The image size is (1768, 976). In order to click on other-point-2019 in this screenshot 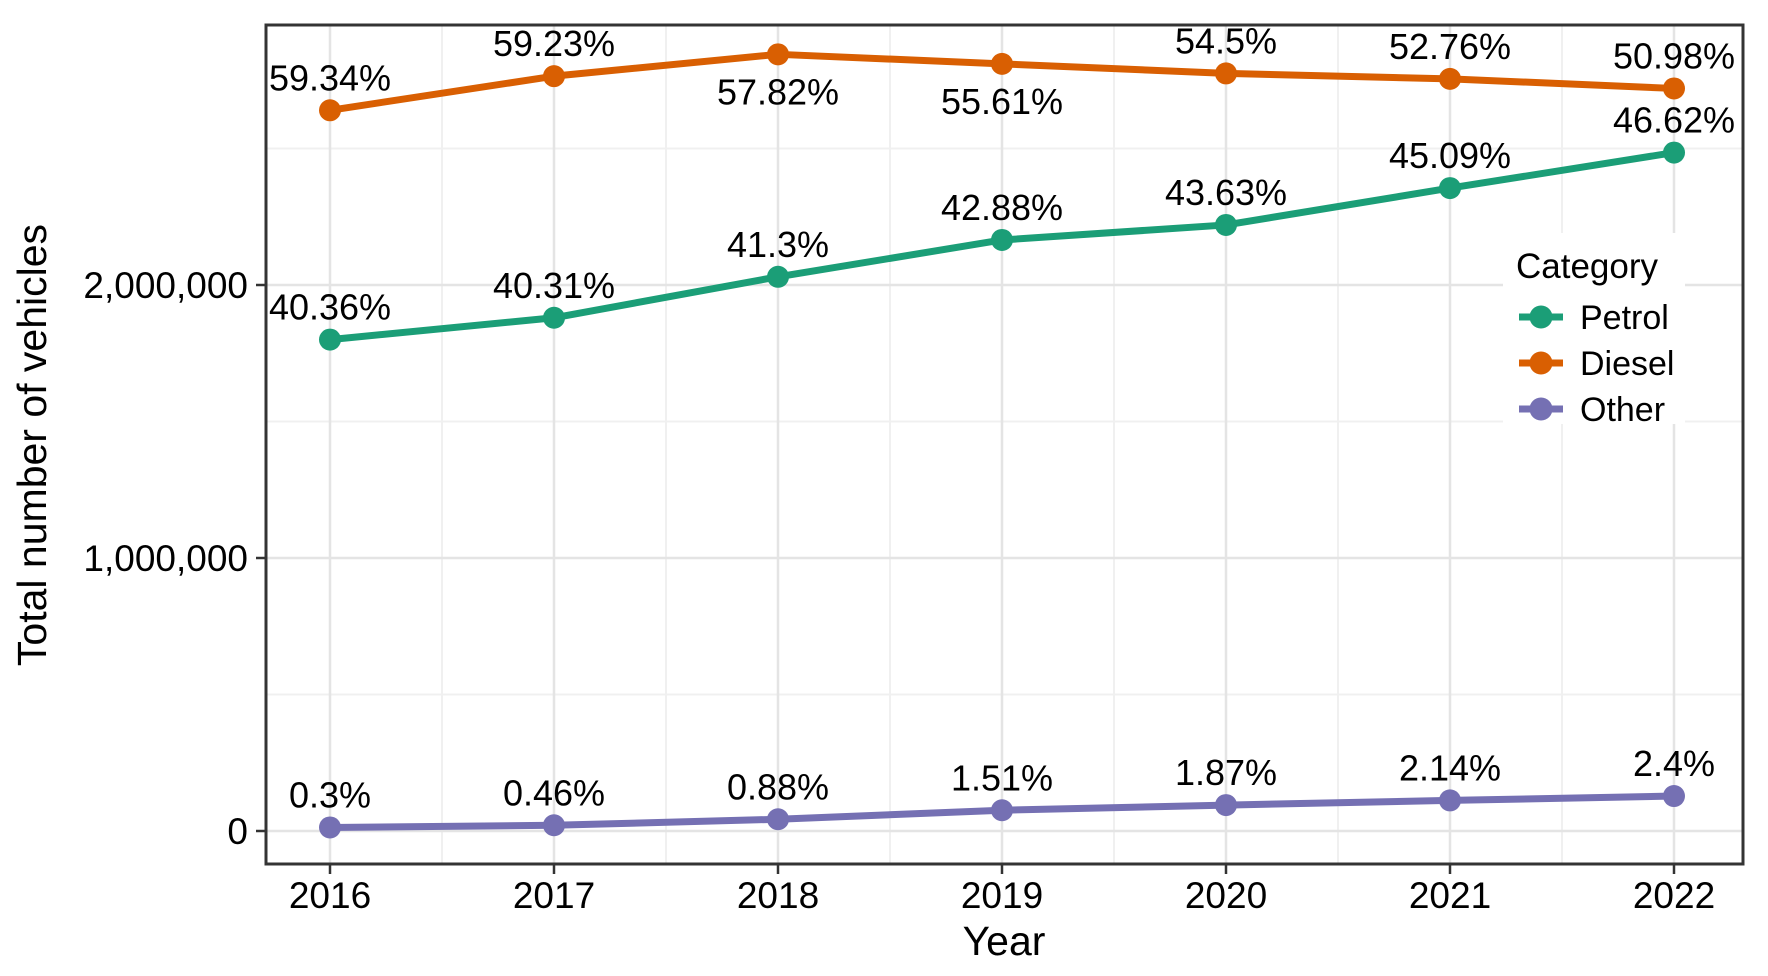, I will do `click(1002, 810)`.